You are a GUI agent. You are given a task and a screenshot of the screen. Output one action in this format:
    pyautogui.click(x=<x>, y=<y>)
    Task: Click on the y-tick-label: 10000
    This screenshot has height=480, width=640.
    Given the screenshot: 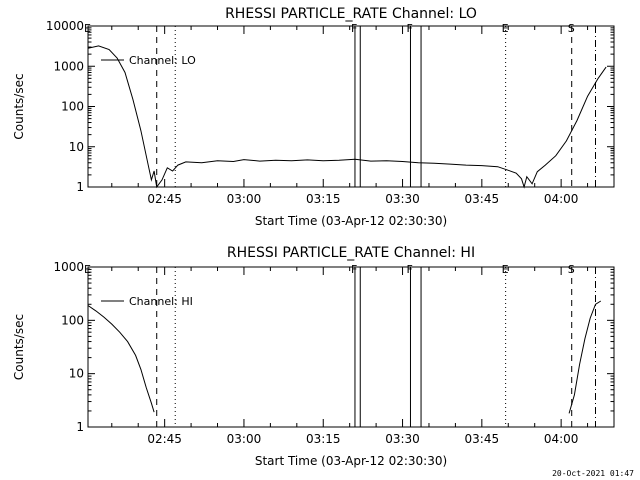 What is the action you would take?
    pyautogui.click(x=65, y=26)
    